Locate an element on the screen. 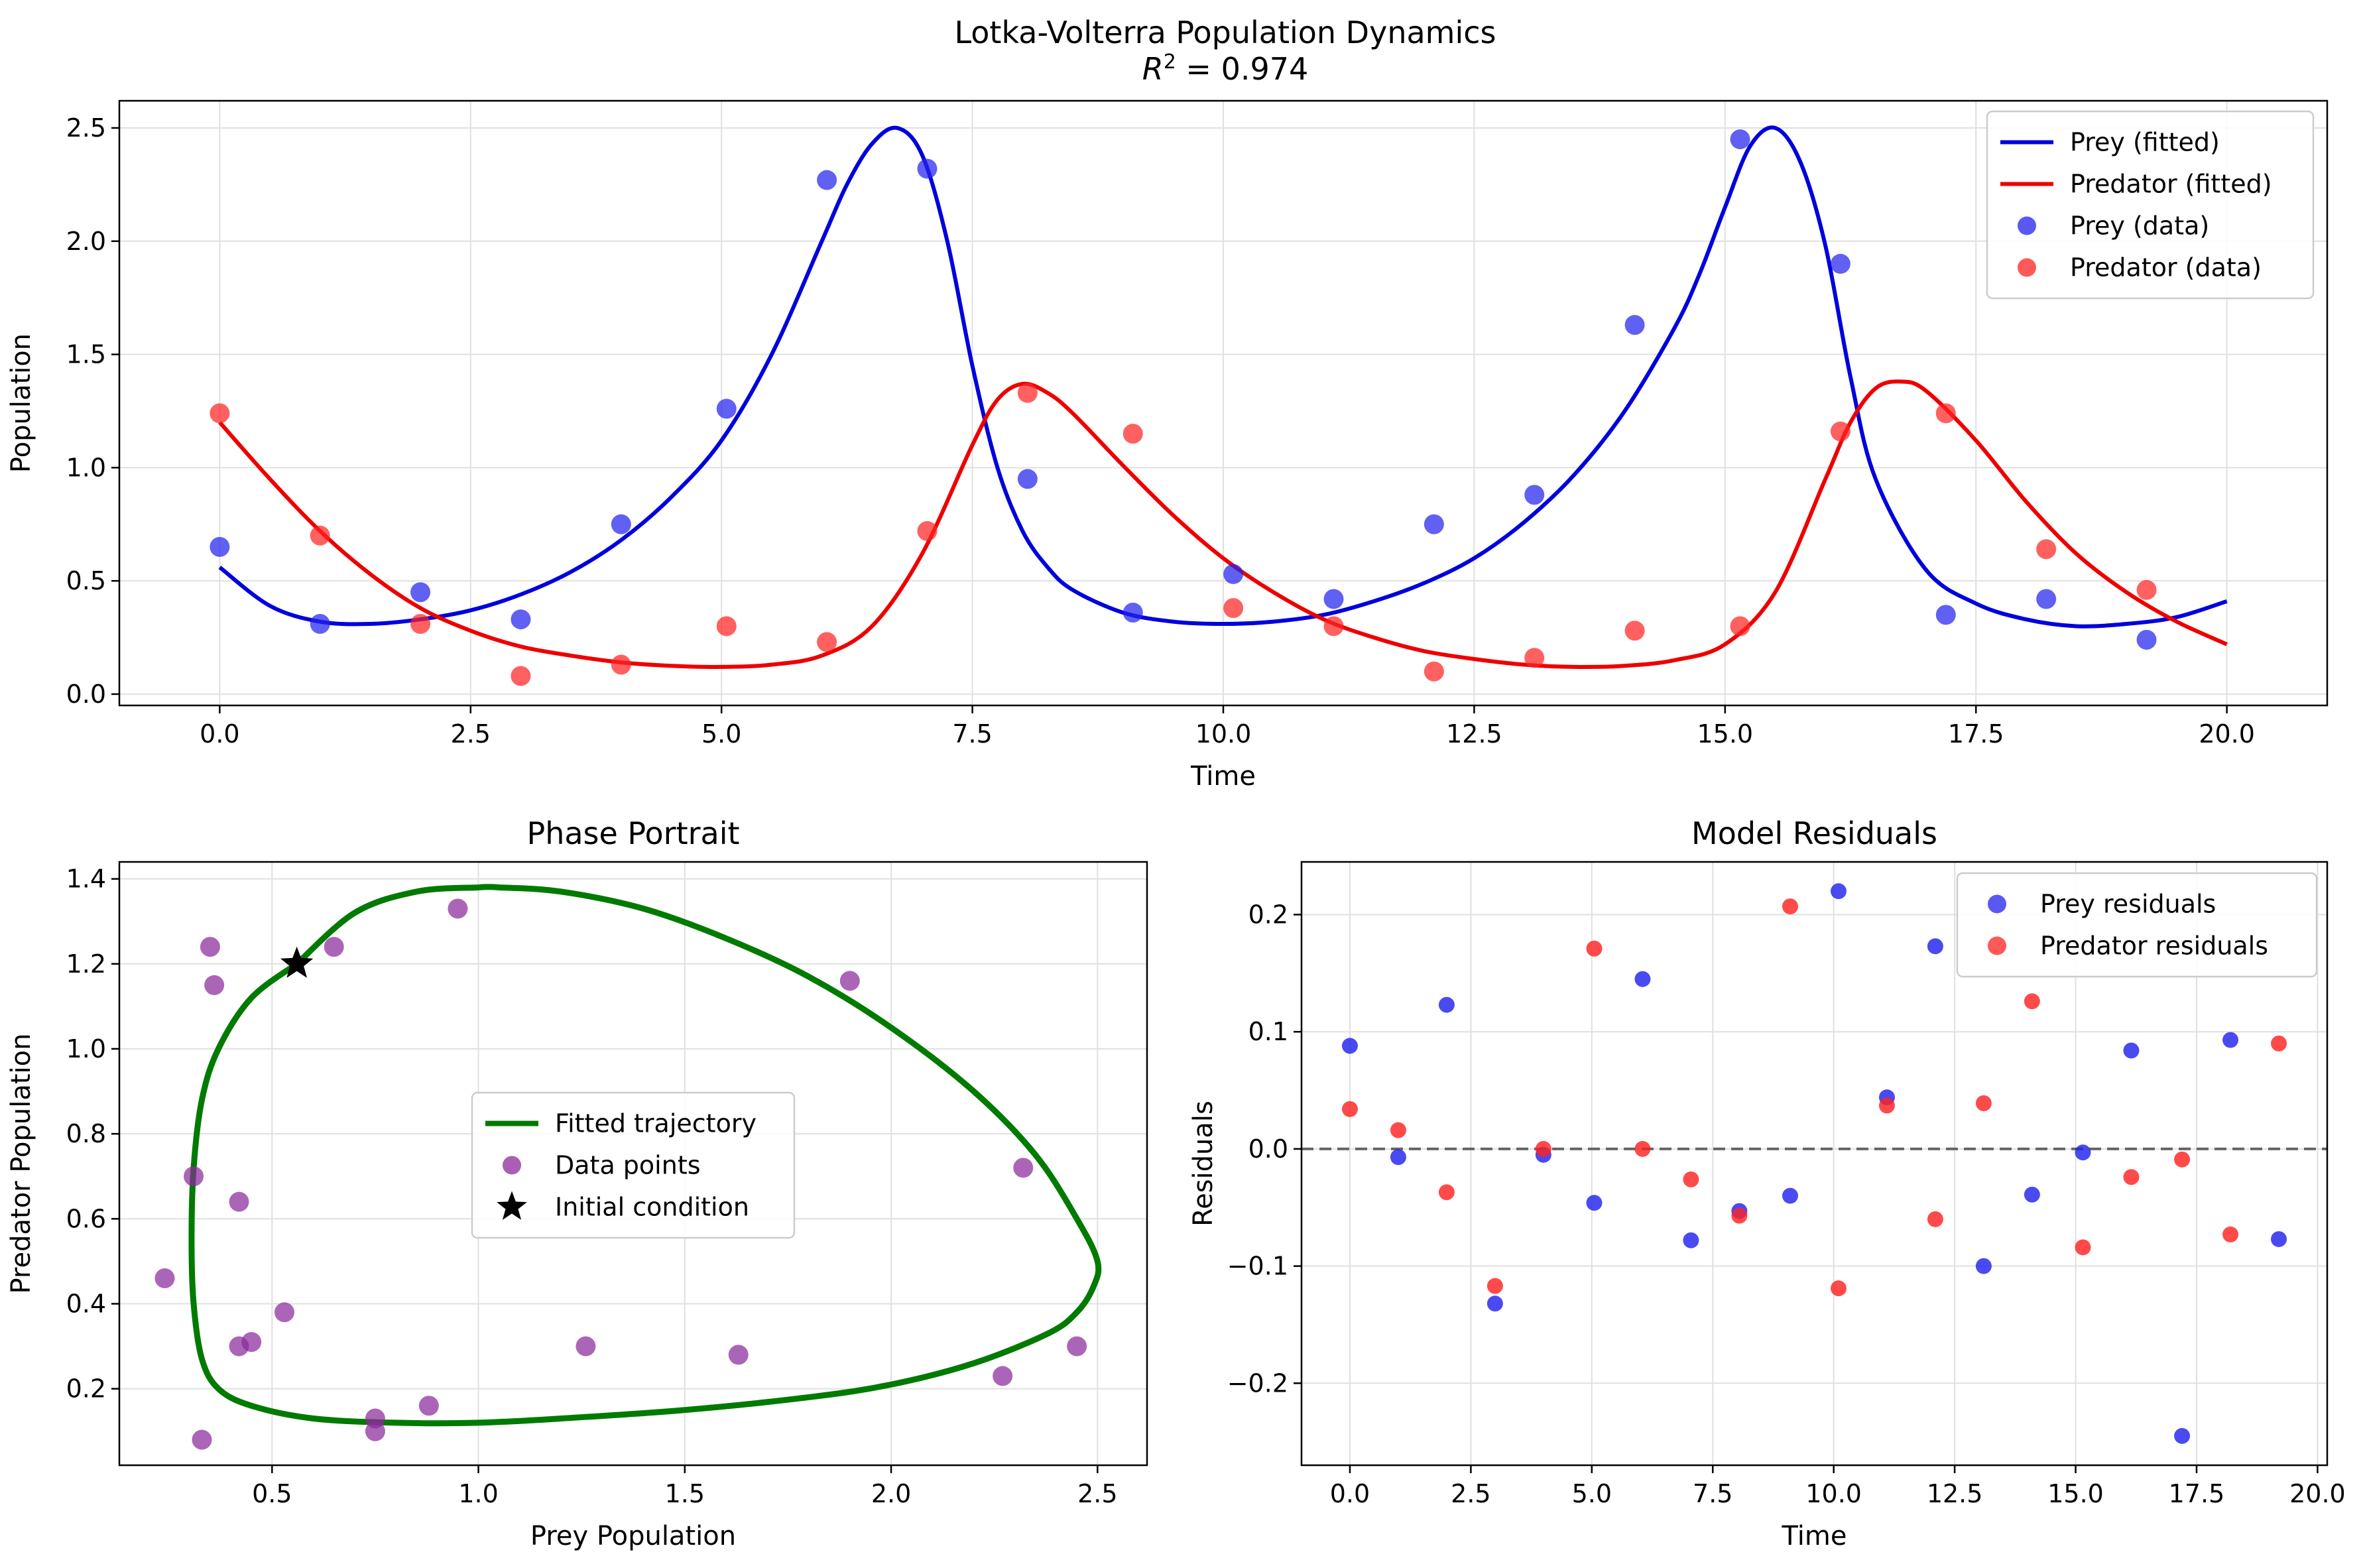  legend-swatch-predator-residuals is located at coordinates (1997, 945).